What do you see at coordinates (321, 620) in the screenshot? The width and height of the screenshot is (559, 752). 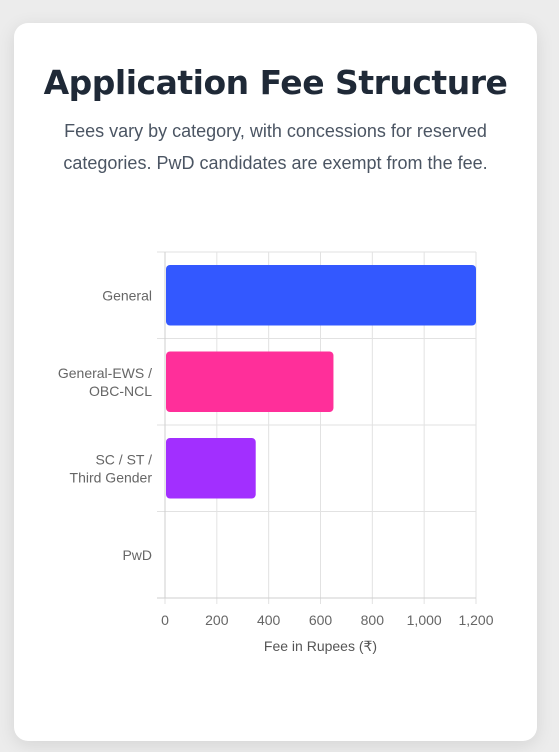 I see `x-tick-label: 600` at bounding box center [321, 620].